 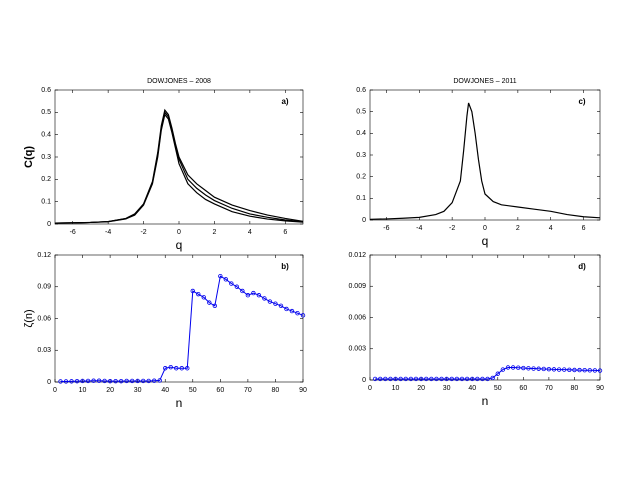 I want to click on panel-label: a), so click(x=284, y=101).